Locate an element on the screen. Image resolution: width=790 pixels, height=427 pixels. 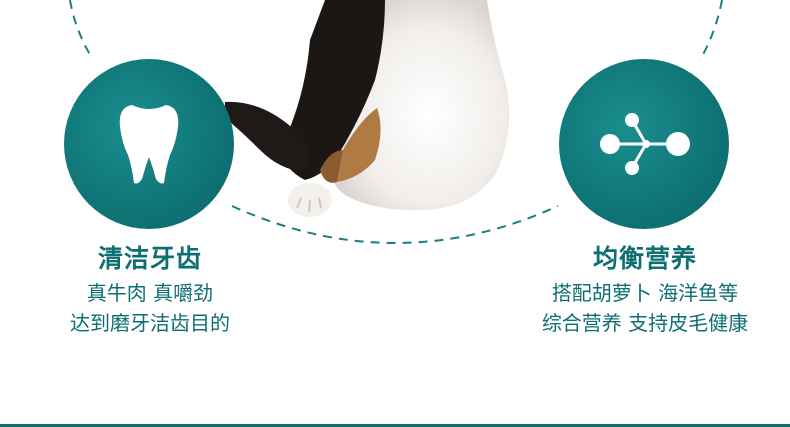
tooth-feature-circle is located at coordinates (149, 144).